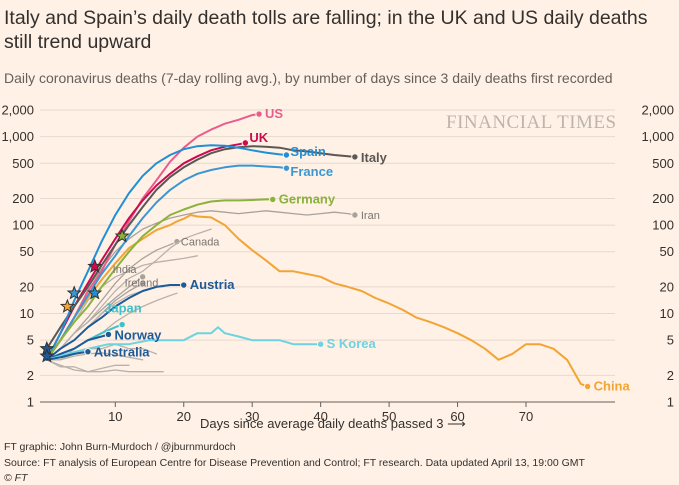  What do you see at coordinates (612, 385) in the screenshot?
I see `series-label-china: China` at bounding box center [612, 385].